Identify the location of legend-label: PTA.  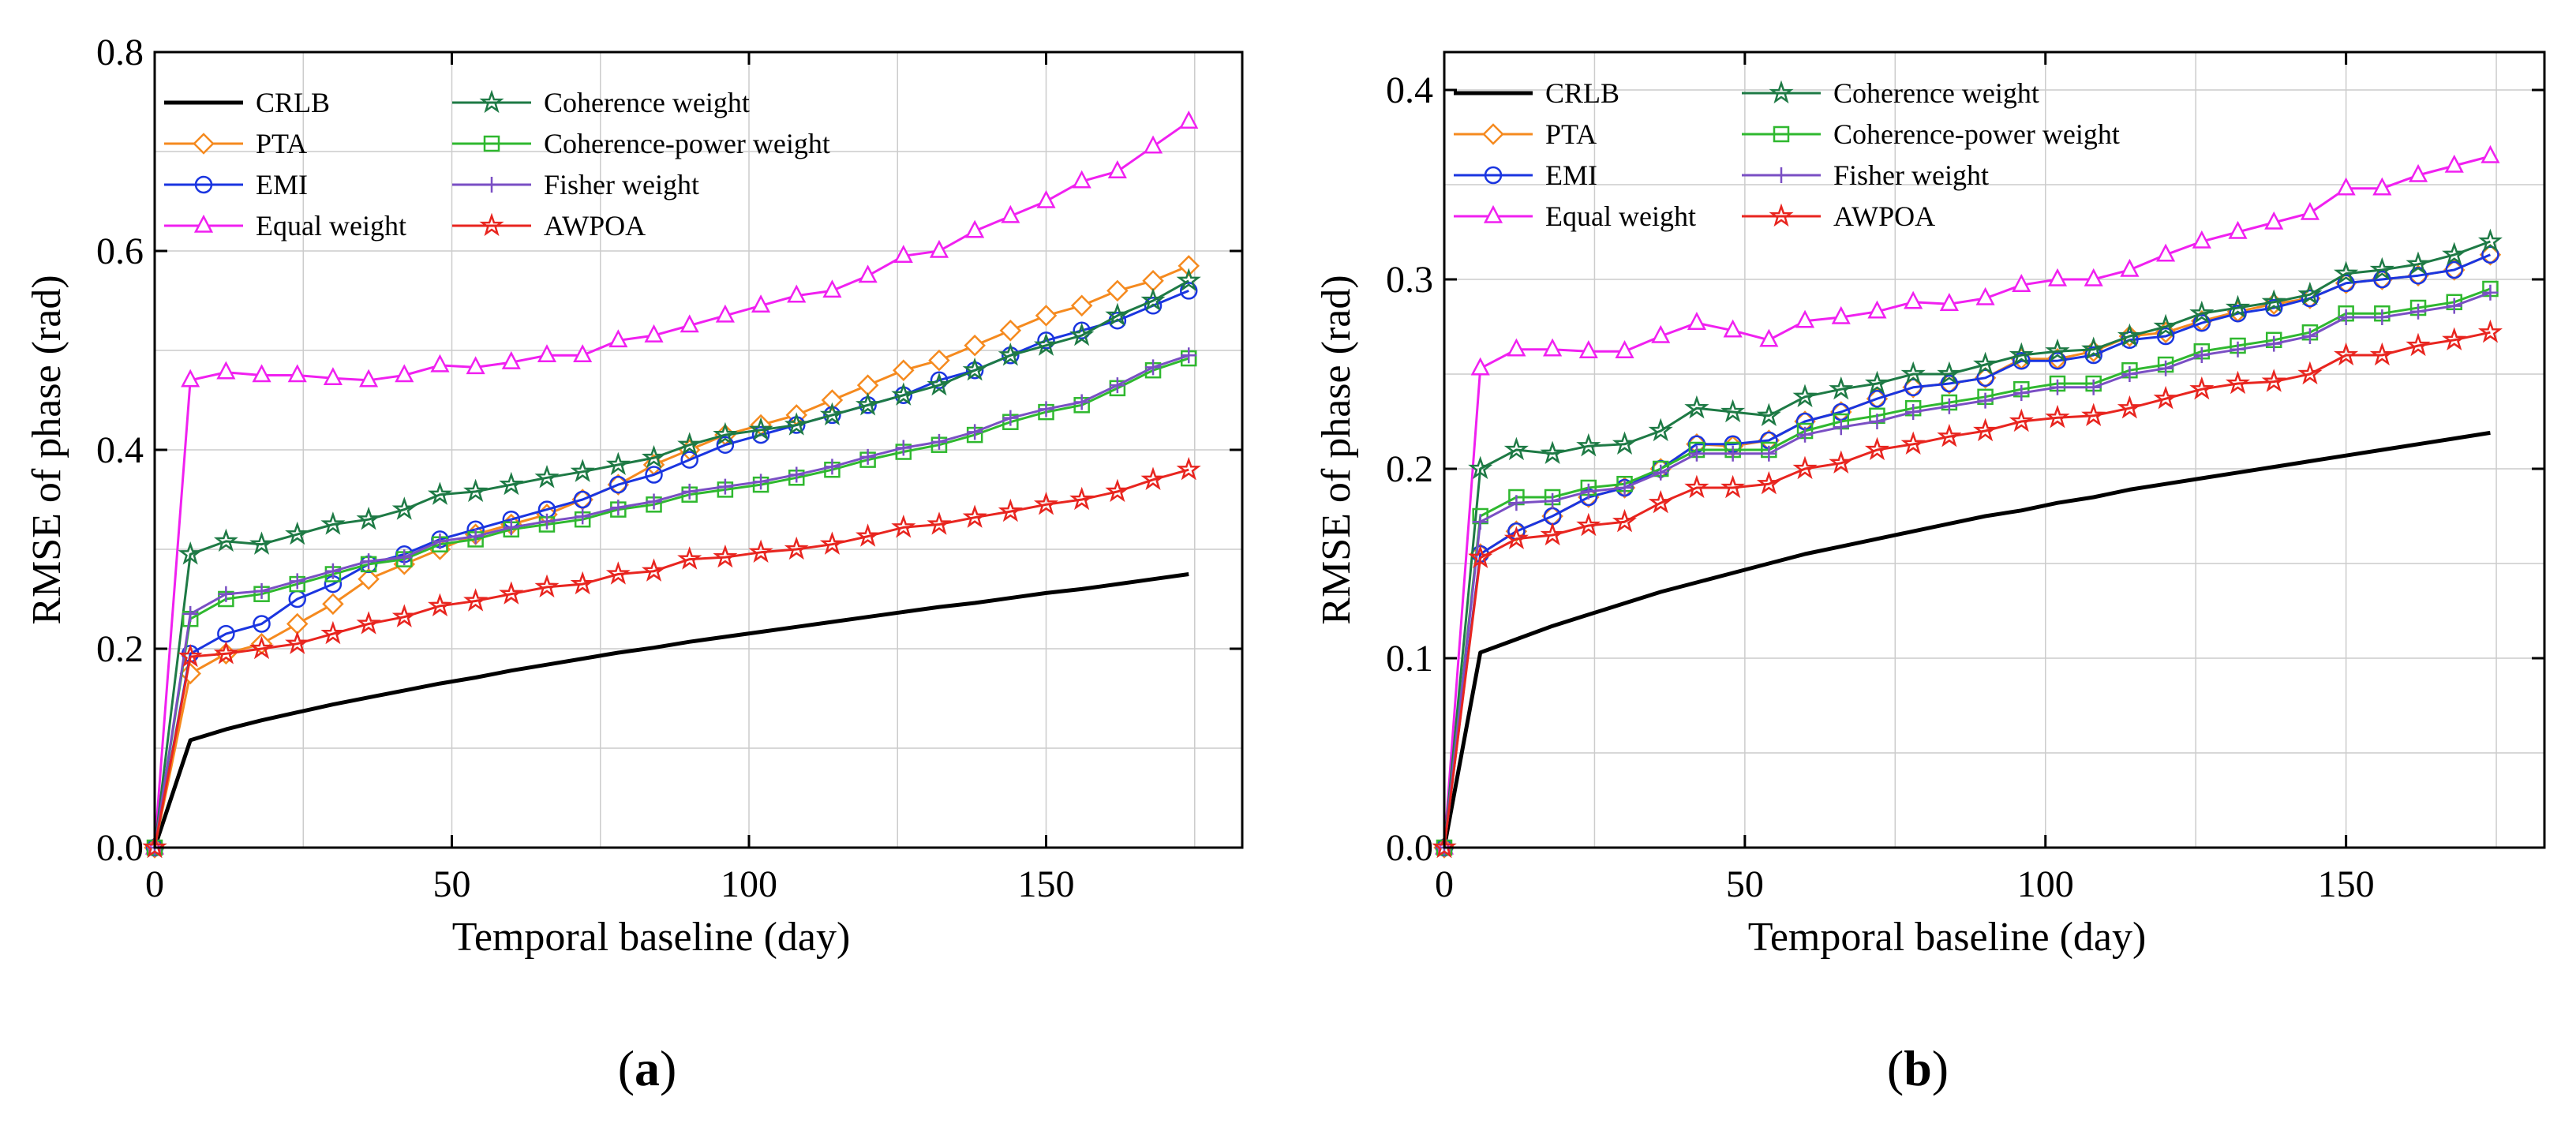
(1571, 134).